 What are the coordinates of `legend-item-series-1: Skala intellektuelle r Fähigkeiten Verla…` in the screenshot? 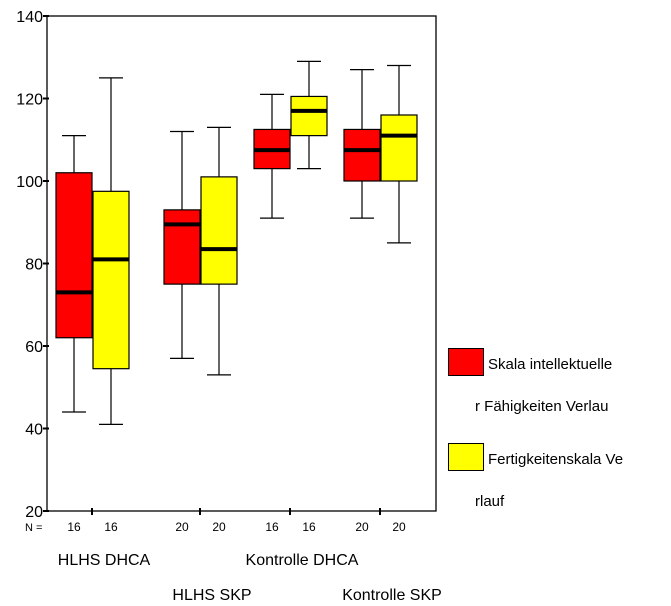 It's located at (558, 395).